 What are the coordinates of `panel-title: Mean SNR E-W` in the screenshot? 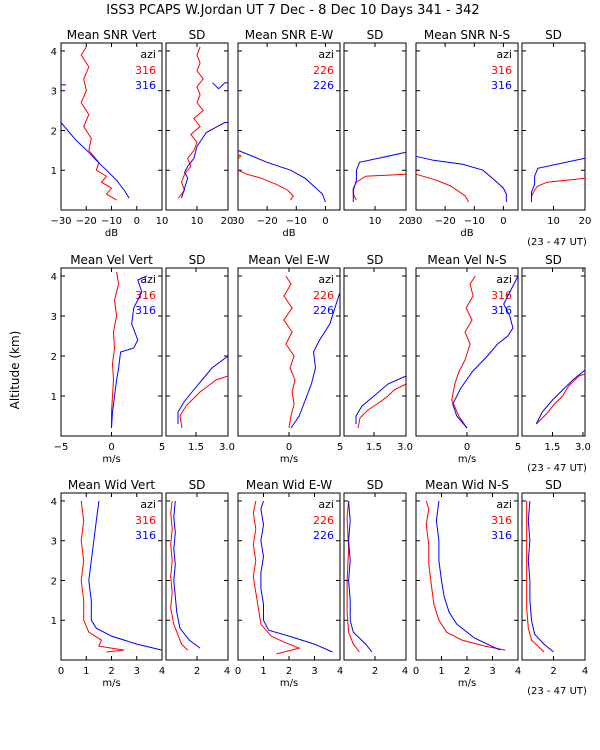 It's located at (289, 35).